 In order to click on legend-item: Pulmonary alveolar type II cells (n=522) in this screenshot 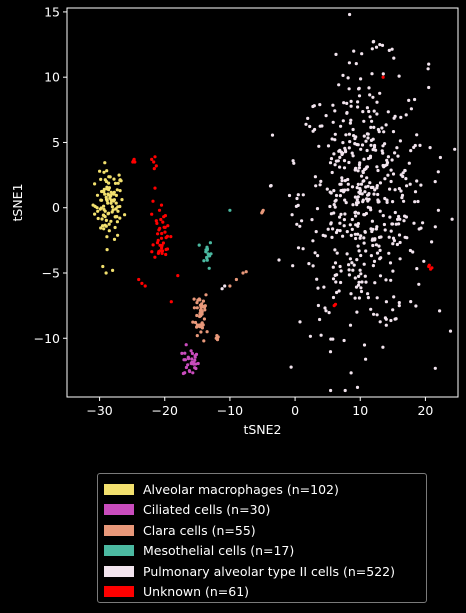, I will do `click(249, 571)`.